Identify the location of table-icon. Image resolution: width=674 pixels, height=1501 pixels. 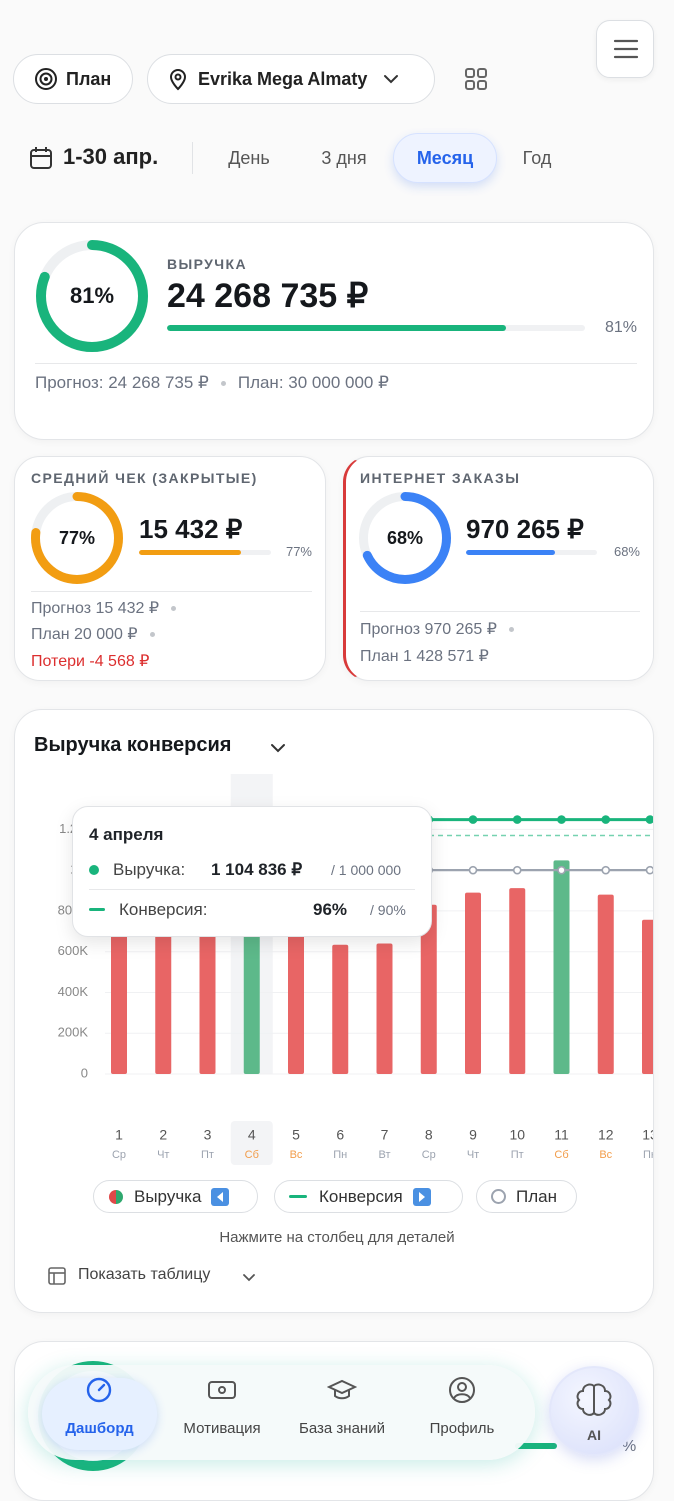
(57, 1276).